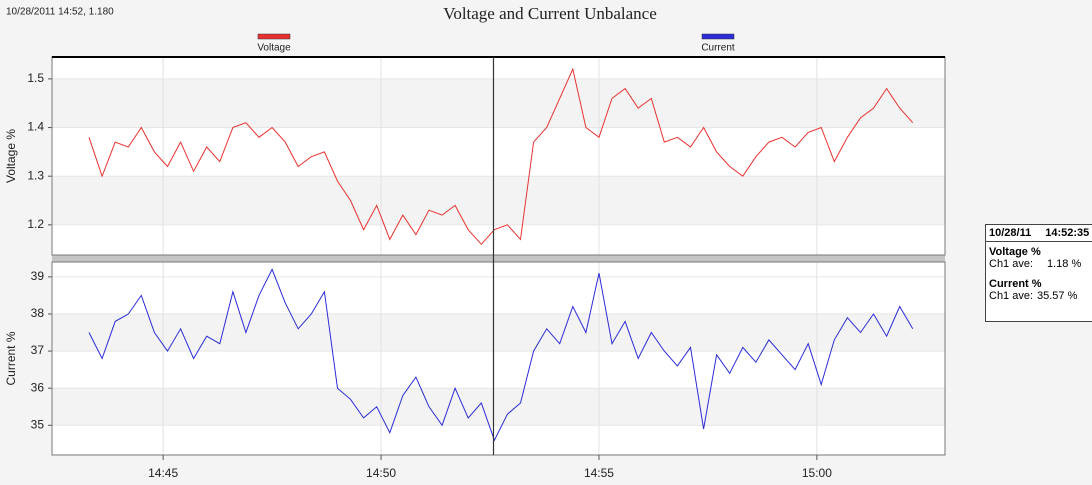  Describe the element at coordinates (1015, 252) in the screenshot. I see `readout-title: Voltage %` at that location.